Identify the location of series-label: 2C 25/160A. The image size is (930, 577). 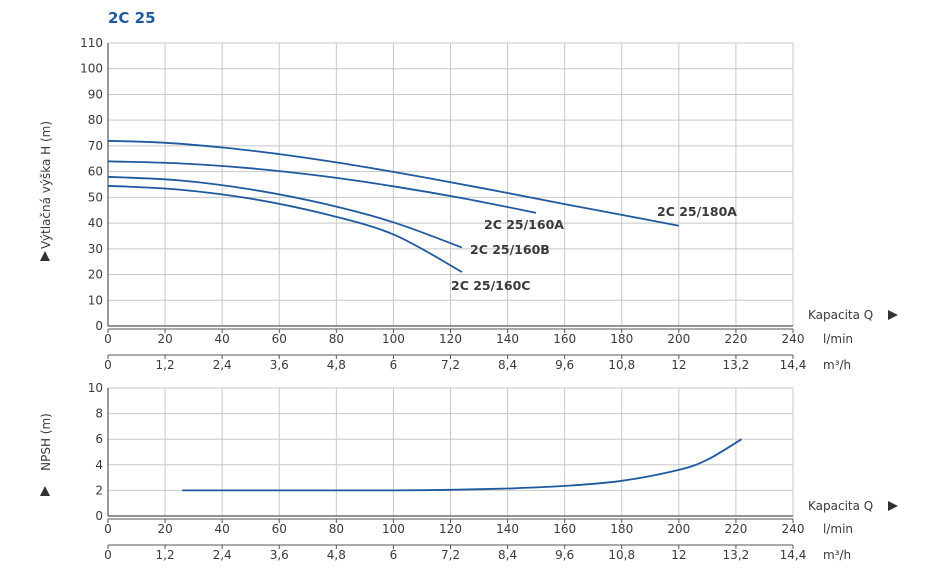
(524, 224).